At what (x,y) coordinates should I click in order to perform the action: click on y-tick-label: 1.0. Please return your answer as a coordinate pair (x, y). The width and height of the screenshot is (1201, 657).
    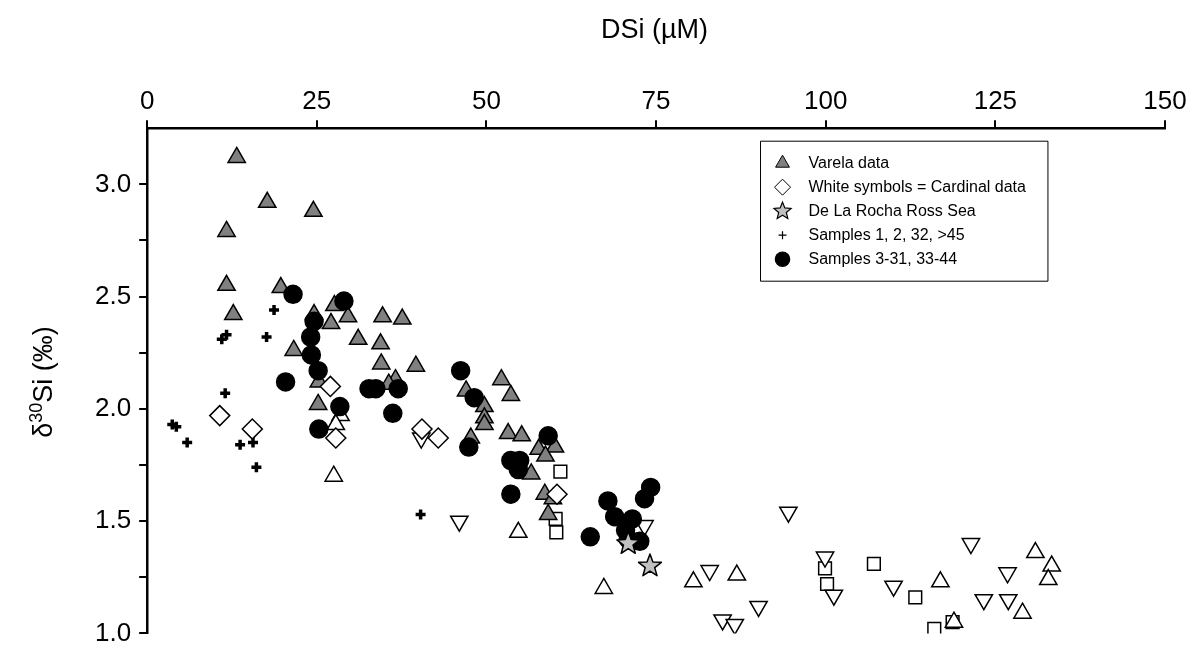
    Looking at the image, I should click on (113, 631).